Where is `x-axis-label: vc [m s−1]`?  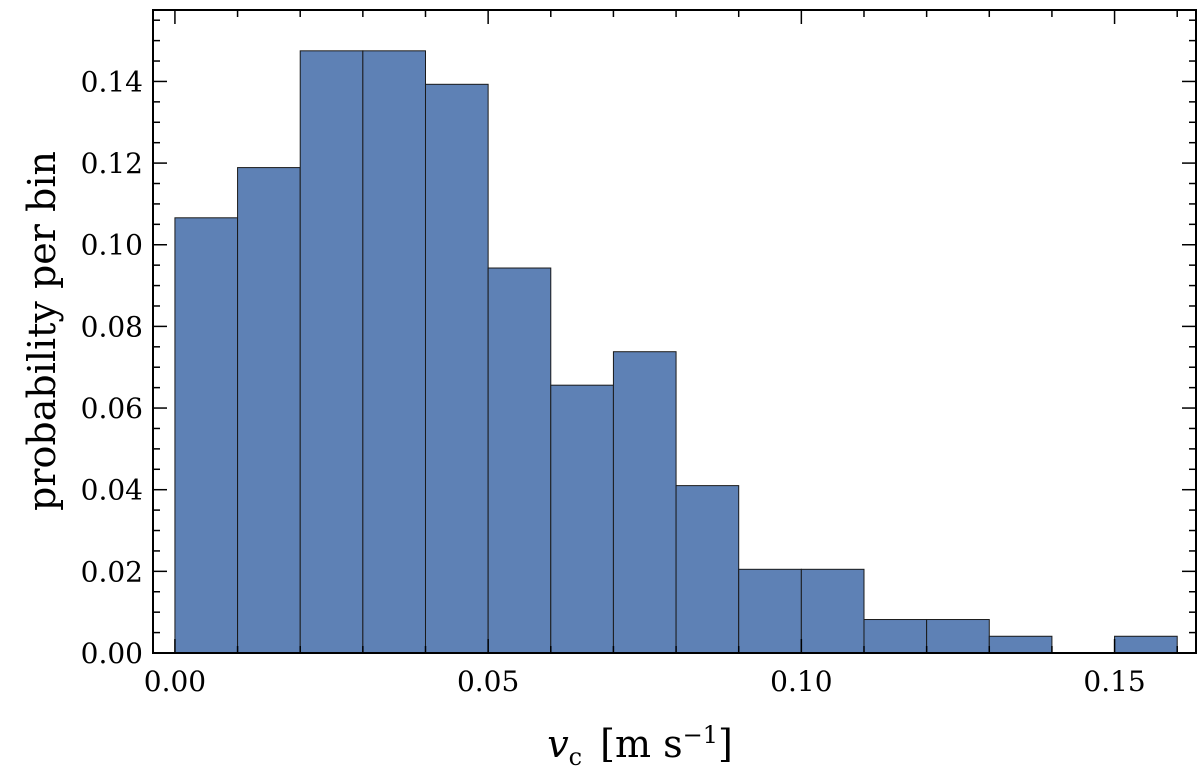
x-axis-label: vc [m s−1] is located at coordinates (640, 746).